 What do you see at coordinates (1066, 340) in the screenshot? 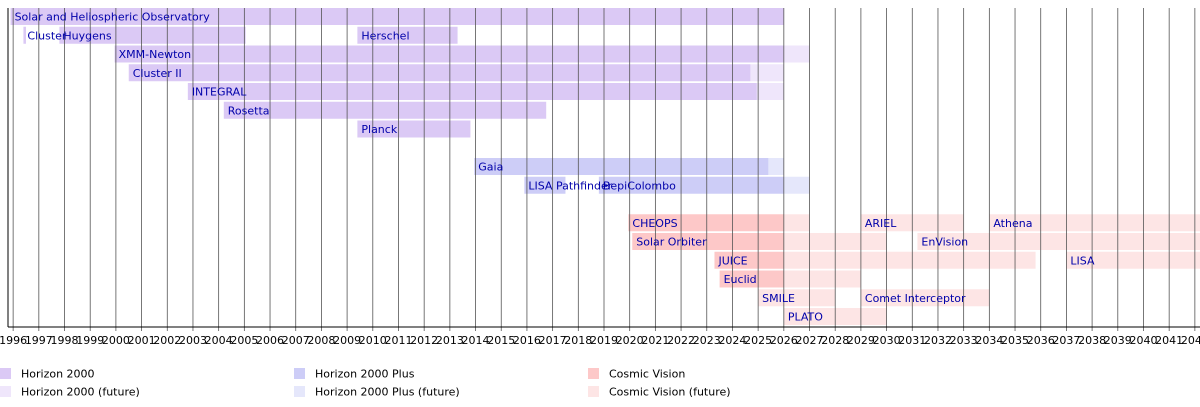
I see `x-tick-label: 2037` at bounding box center [1066, 340].